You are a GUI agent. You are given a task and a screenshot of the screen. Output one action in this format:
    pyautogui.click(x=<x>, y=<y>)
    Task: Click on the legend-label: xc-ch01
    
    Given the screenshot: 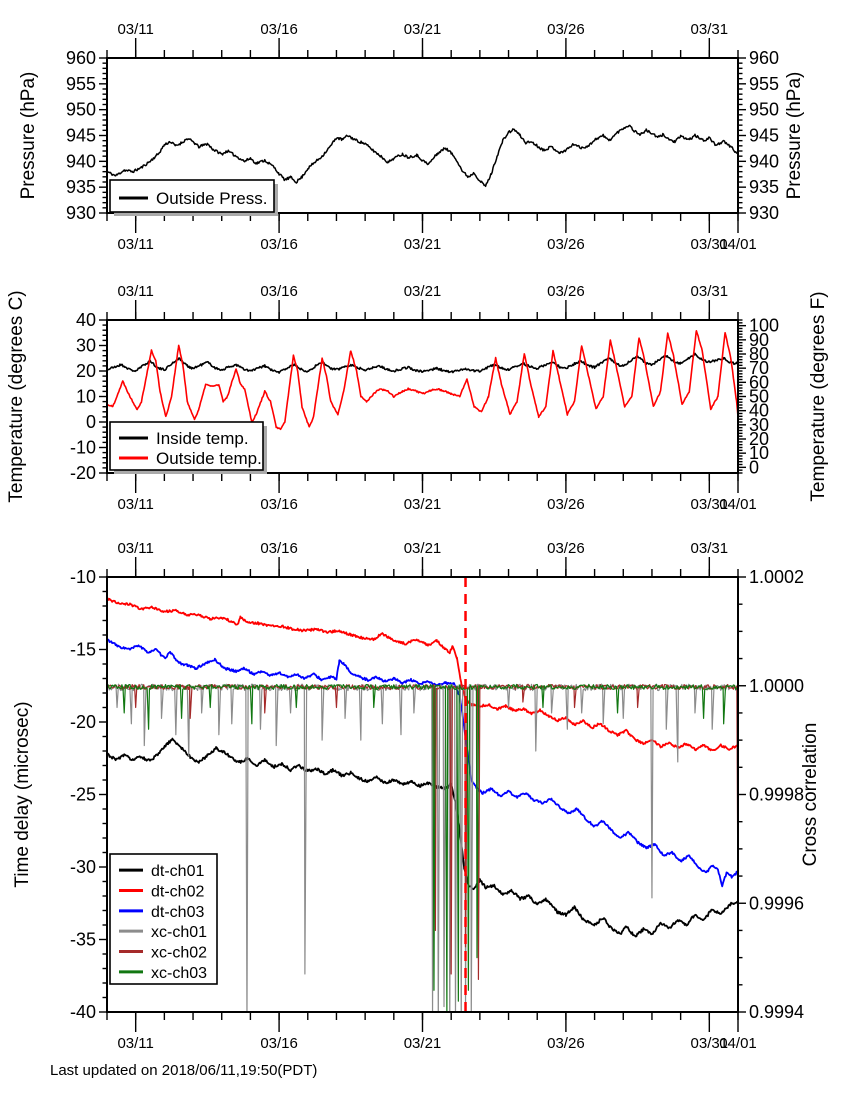 What is the action you would take?
    pyautogui.click(x=179, y=932)
    